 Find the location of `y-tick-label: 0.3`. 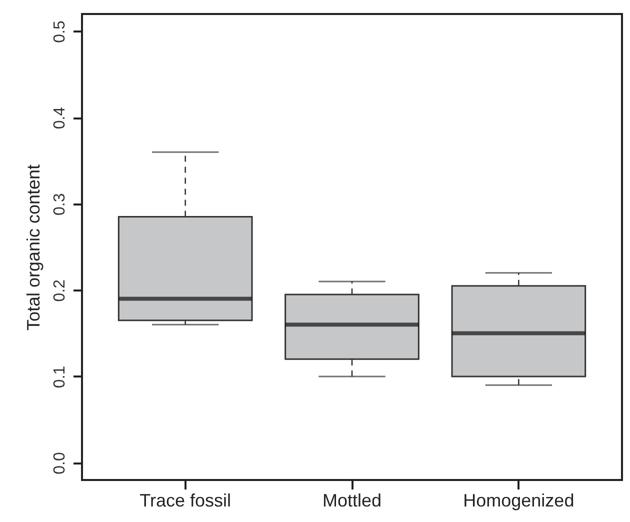

y-tick-label: 0.3 is located at coordinates (60, 204).